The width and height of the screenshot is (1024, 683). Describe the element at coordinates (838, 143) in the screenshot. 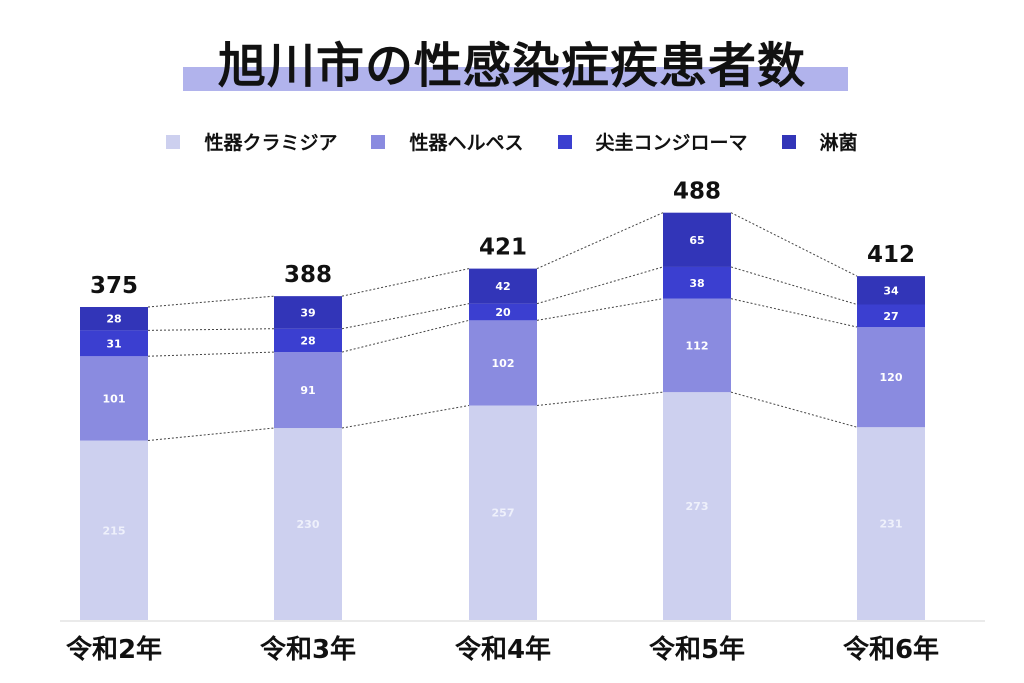

I see `legend-label: 淋菌` at that location.